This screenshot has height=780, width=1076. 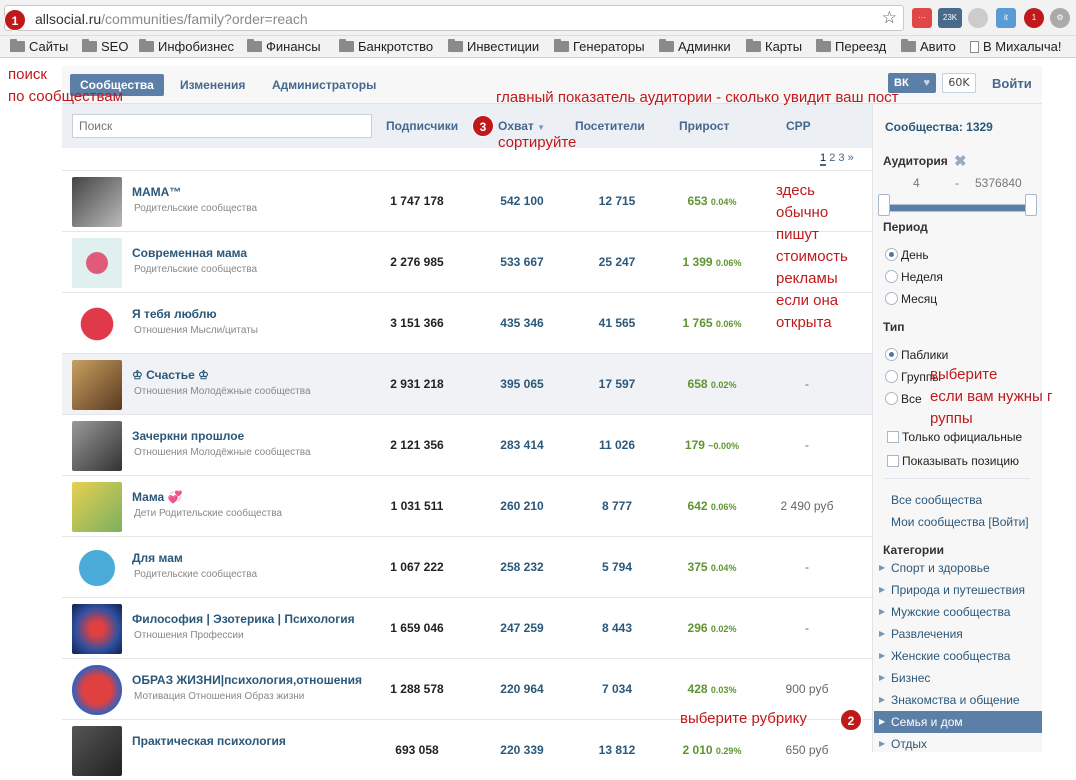 I want to click on community-name-link: Мама 💞, so click(x=157, y=497).